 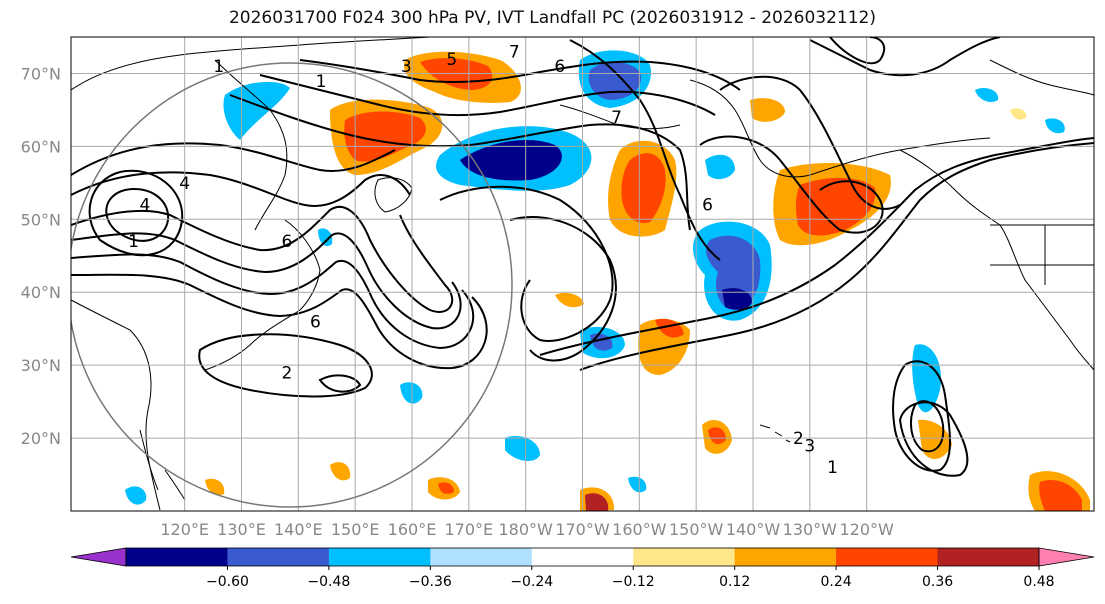 What do you see at coordinates (1066, 557) in the screenshot?
I see `colorbar-max-extend` at bounding box center [1066, 557].